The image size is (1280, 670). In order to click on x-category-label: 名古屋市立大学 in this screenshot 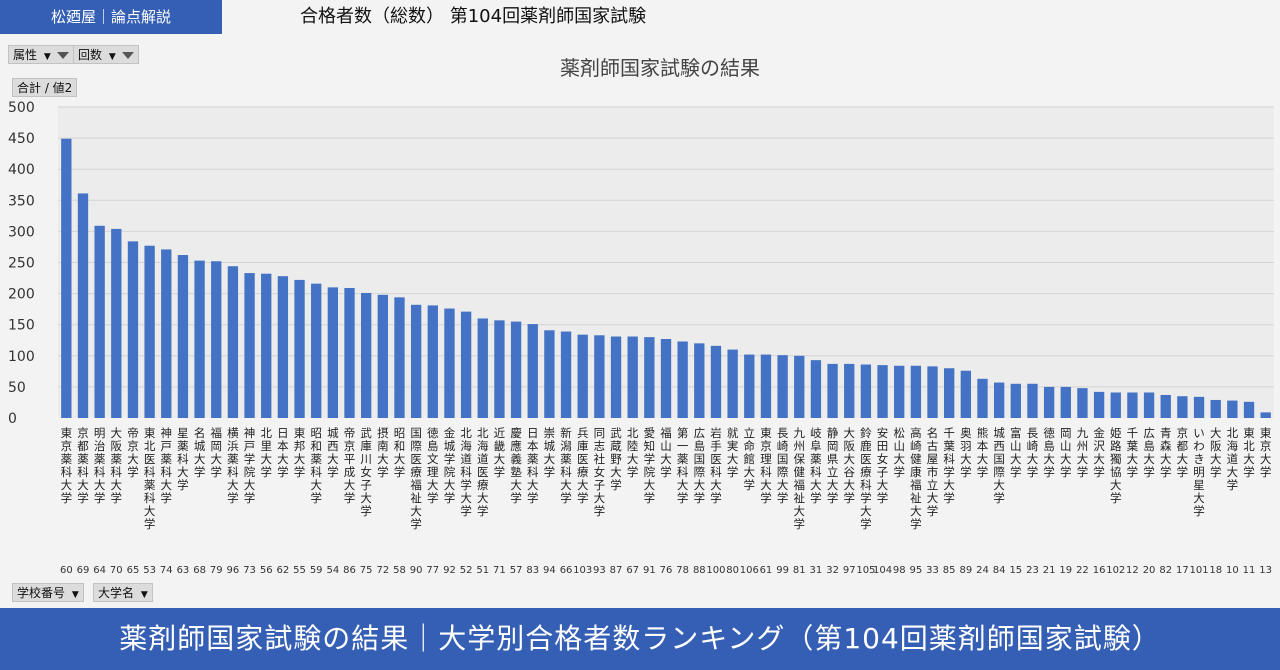, I will do `click(933, 472)`.